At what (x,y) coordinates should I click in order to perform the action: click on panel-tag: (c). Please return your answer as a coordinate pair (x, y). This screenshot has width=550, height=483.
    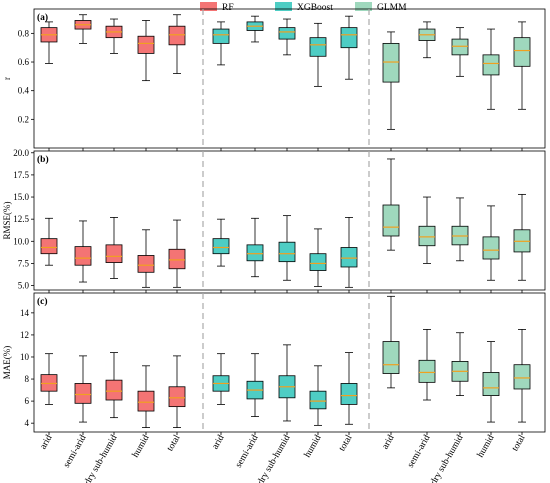
    Looking at the image, I should click on (42, 301).